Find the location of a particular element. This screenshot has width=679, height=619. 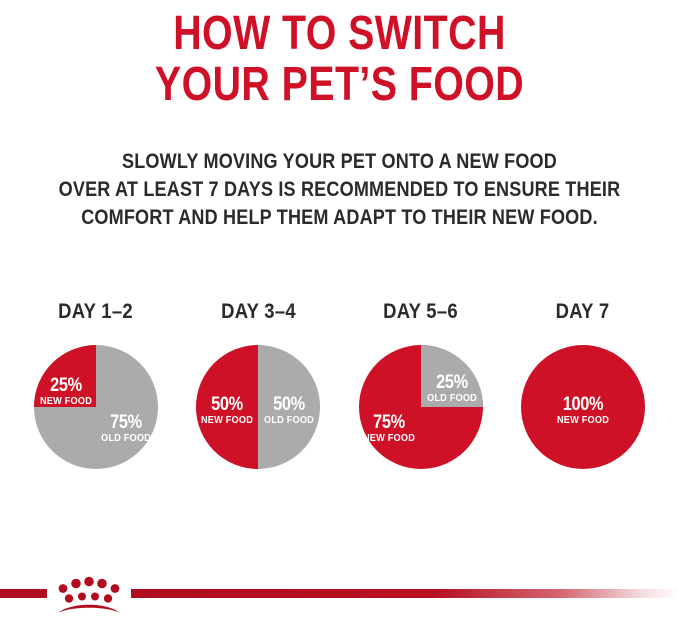

day-label-1: DAY 1–2 is located at coordinates (96, 311).